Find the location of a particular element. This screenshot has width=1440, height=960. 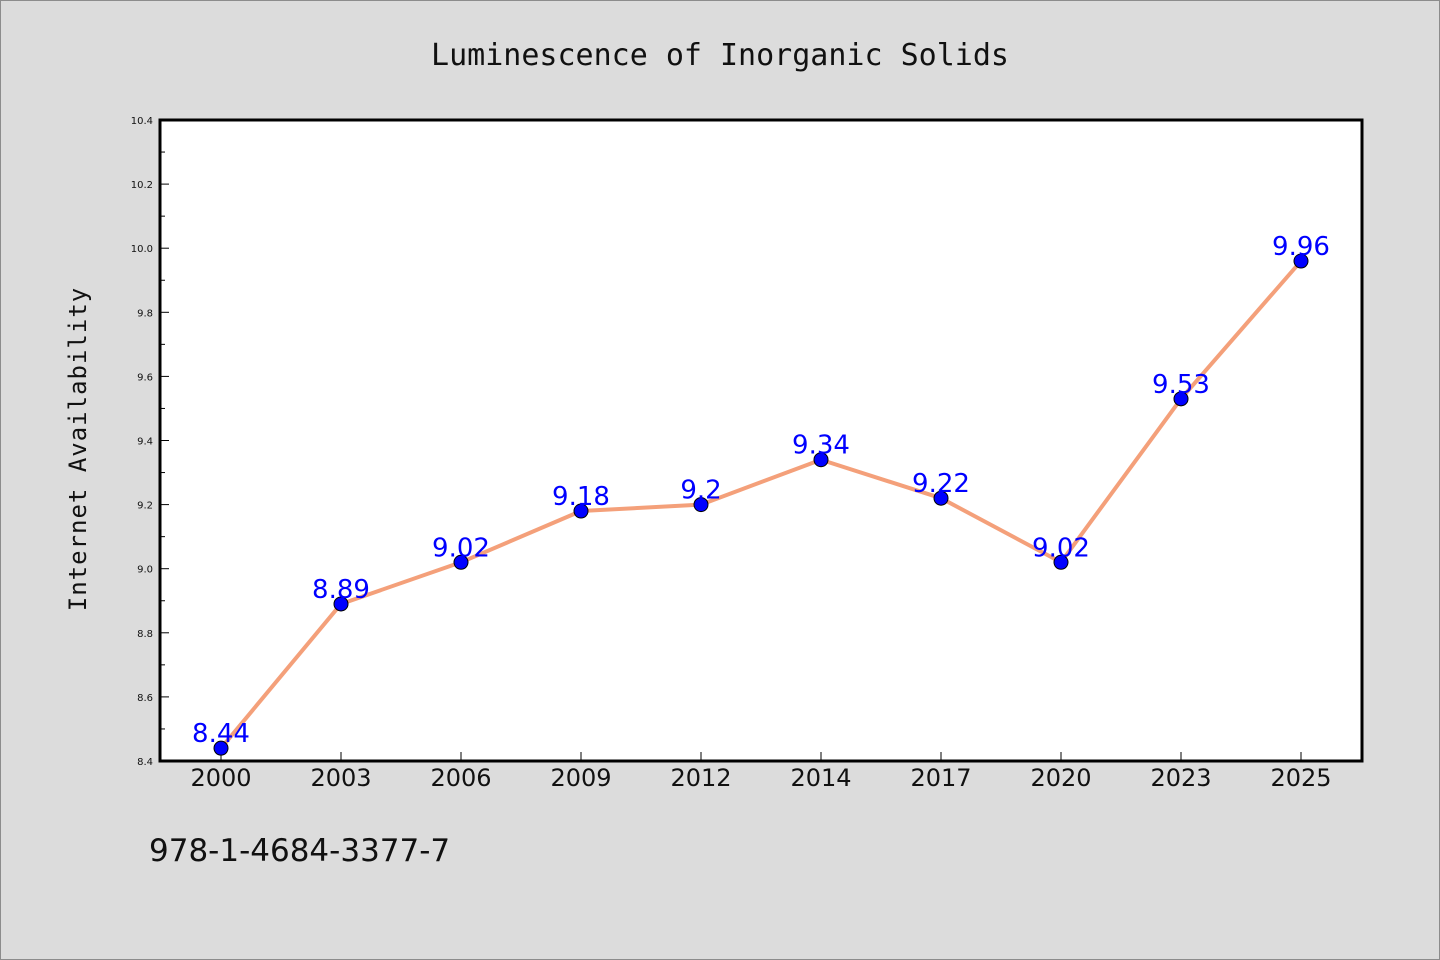

x-axis: 2000 2003 2006 2009 2012 2014 2017 2020 2023 2025 is located at coordinates (761, 772).